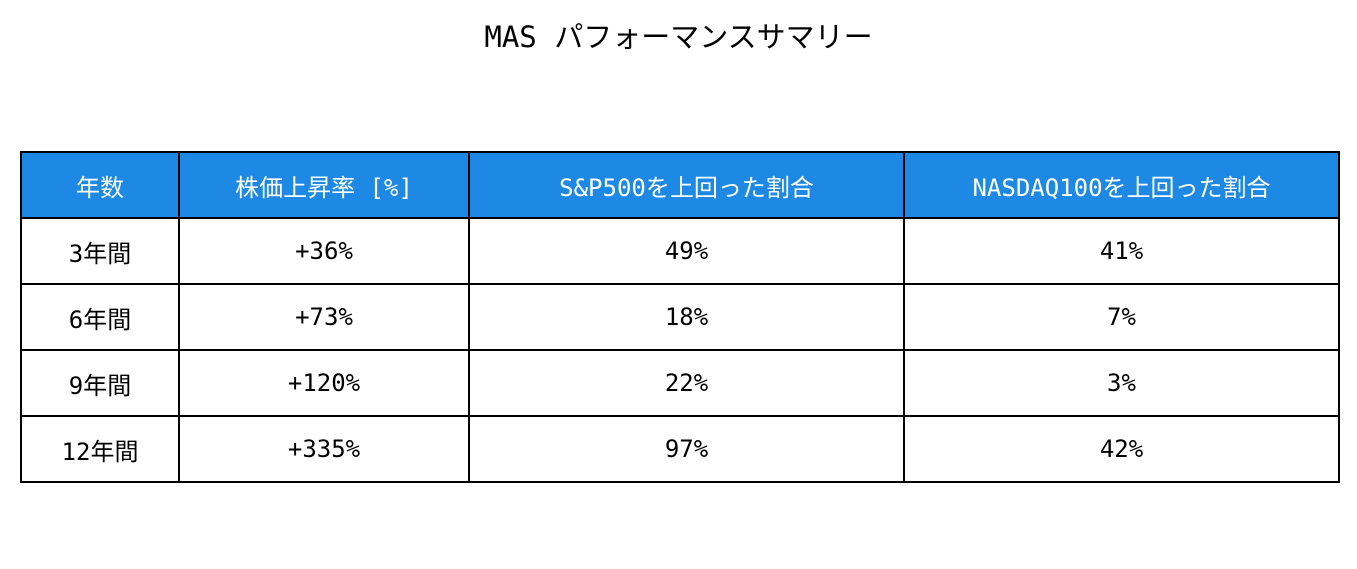 This screenshot has width=1357, height=569. I want to click on table-cell: 22%, so click(686, 383).